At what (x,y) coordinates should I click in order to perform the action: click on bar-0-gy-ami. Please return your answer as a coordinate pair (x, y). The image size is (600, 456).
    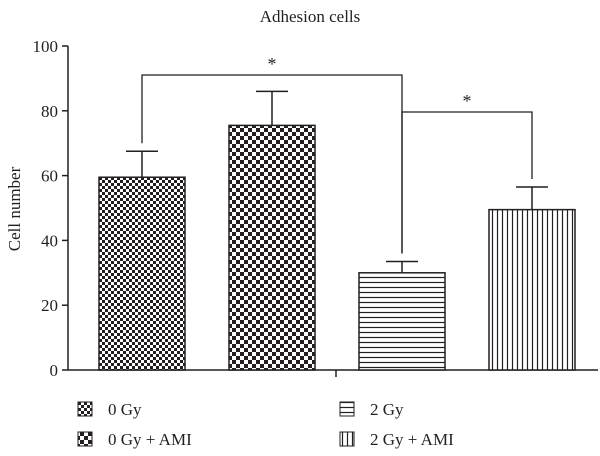
    Looking at the image, I should click on (272, 247).